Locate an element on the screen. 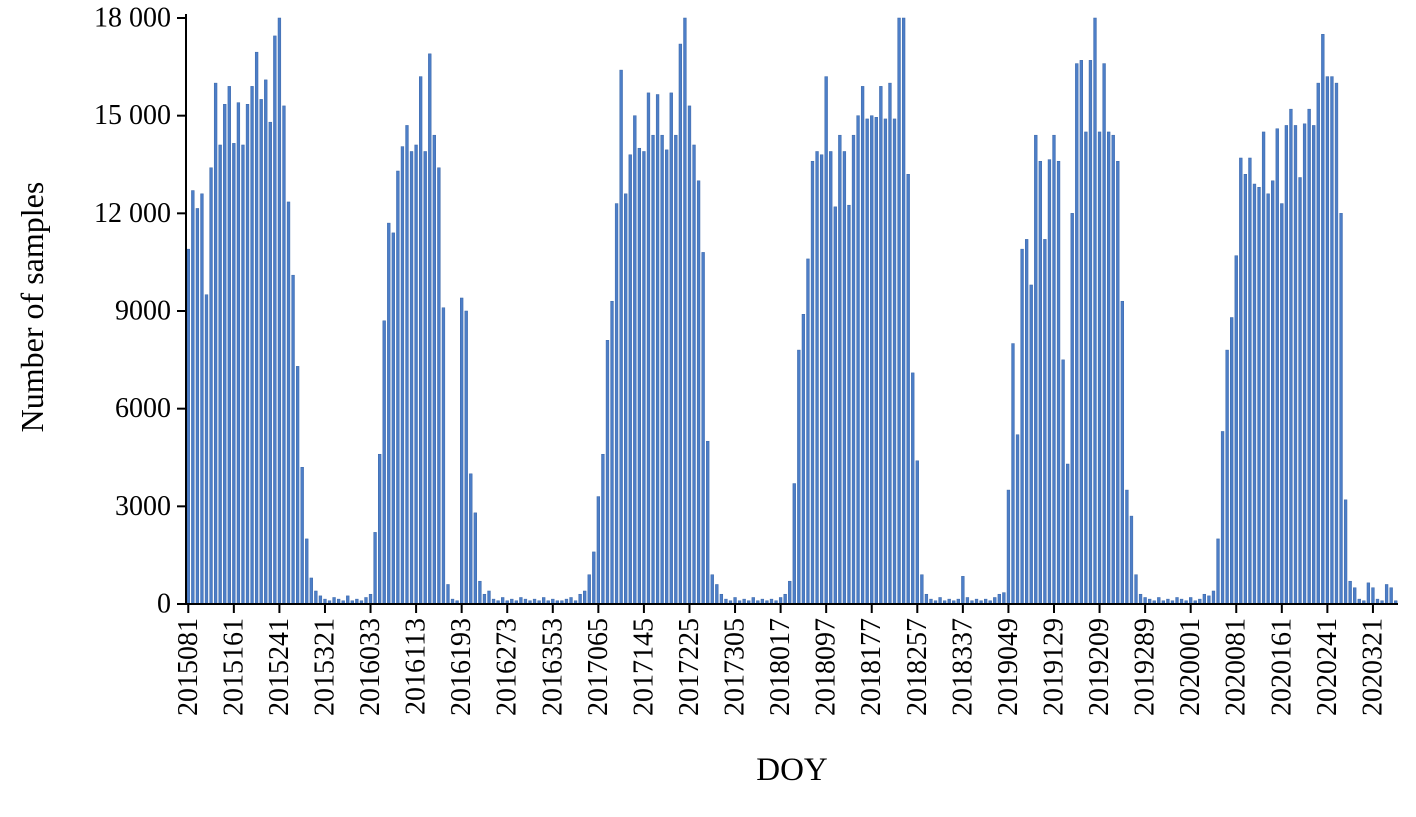 This screenshot has height=817, width=1416. y-tick-label: 3000 is located at coordinates (143, 506).